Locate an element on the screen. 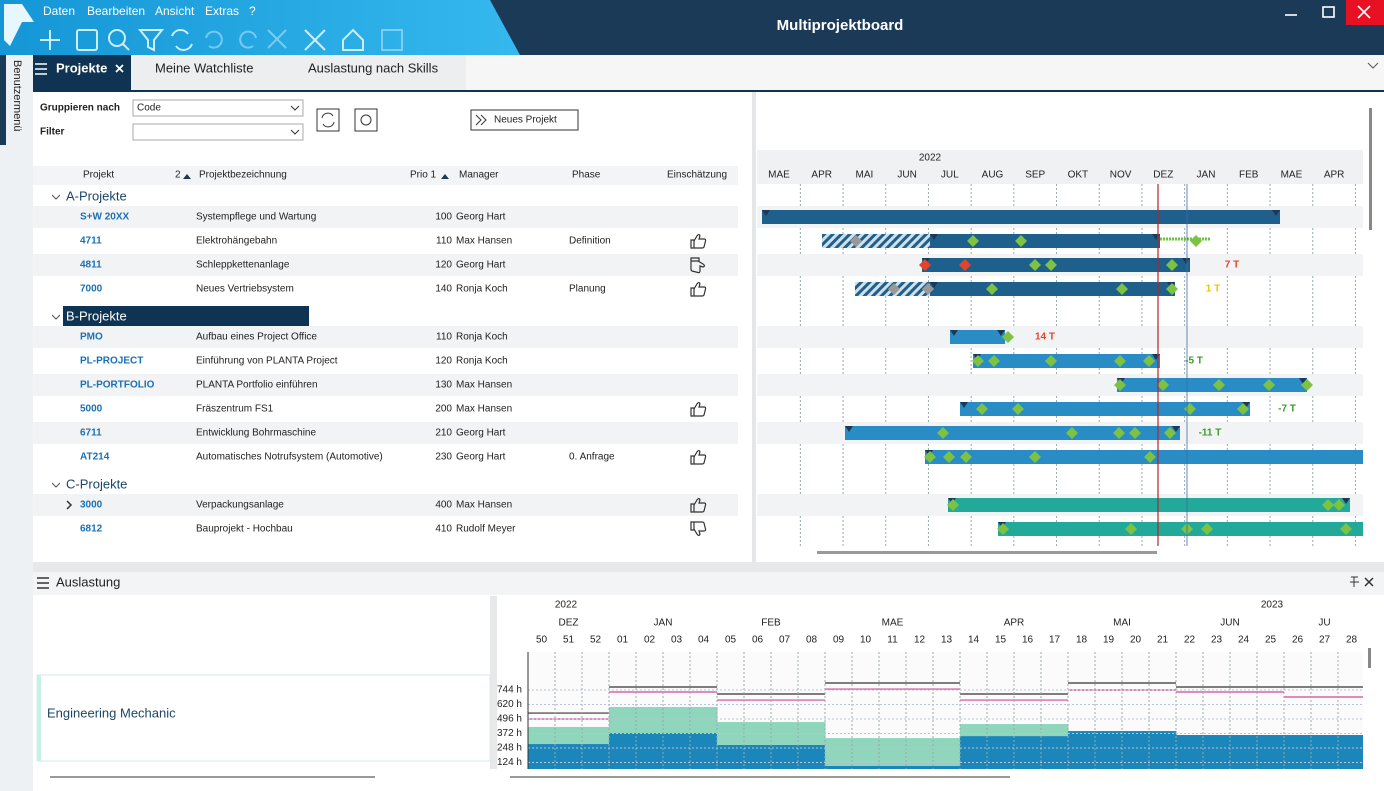 The image size is (1384, 791). project-code: 5000 is located at coordinates (91, 409).